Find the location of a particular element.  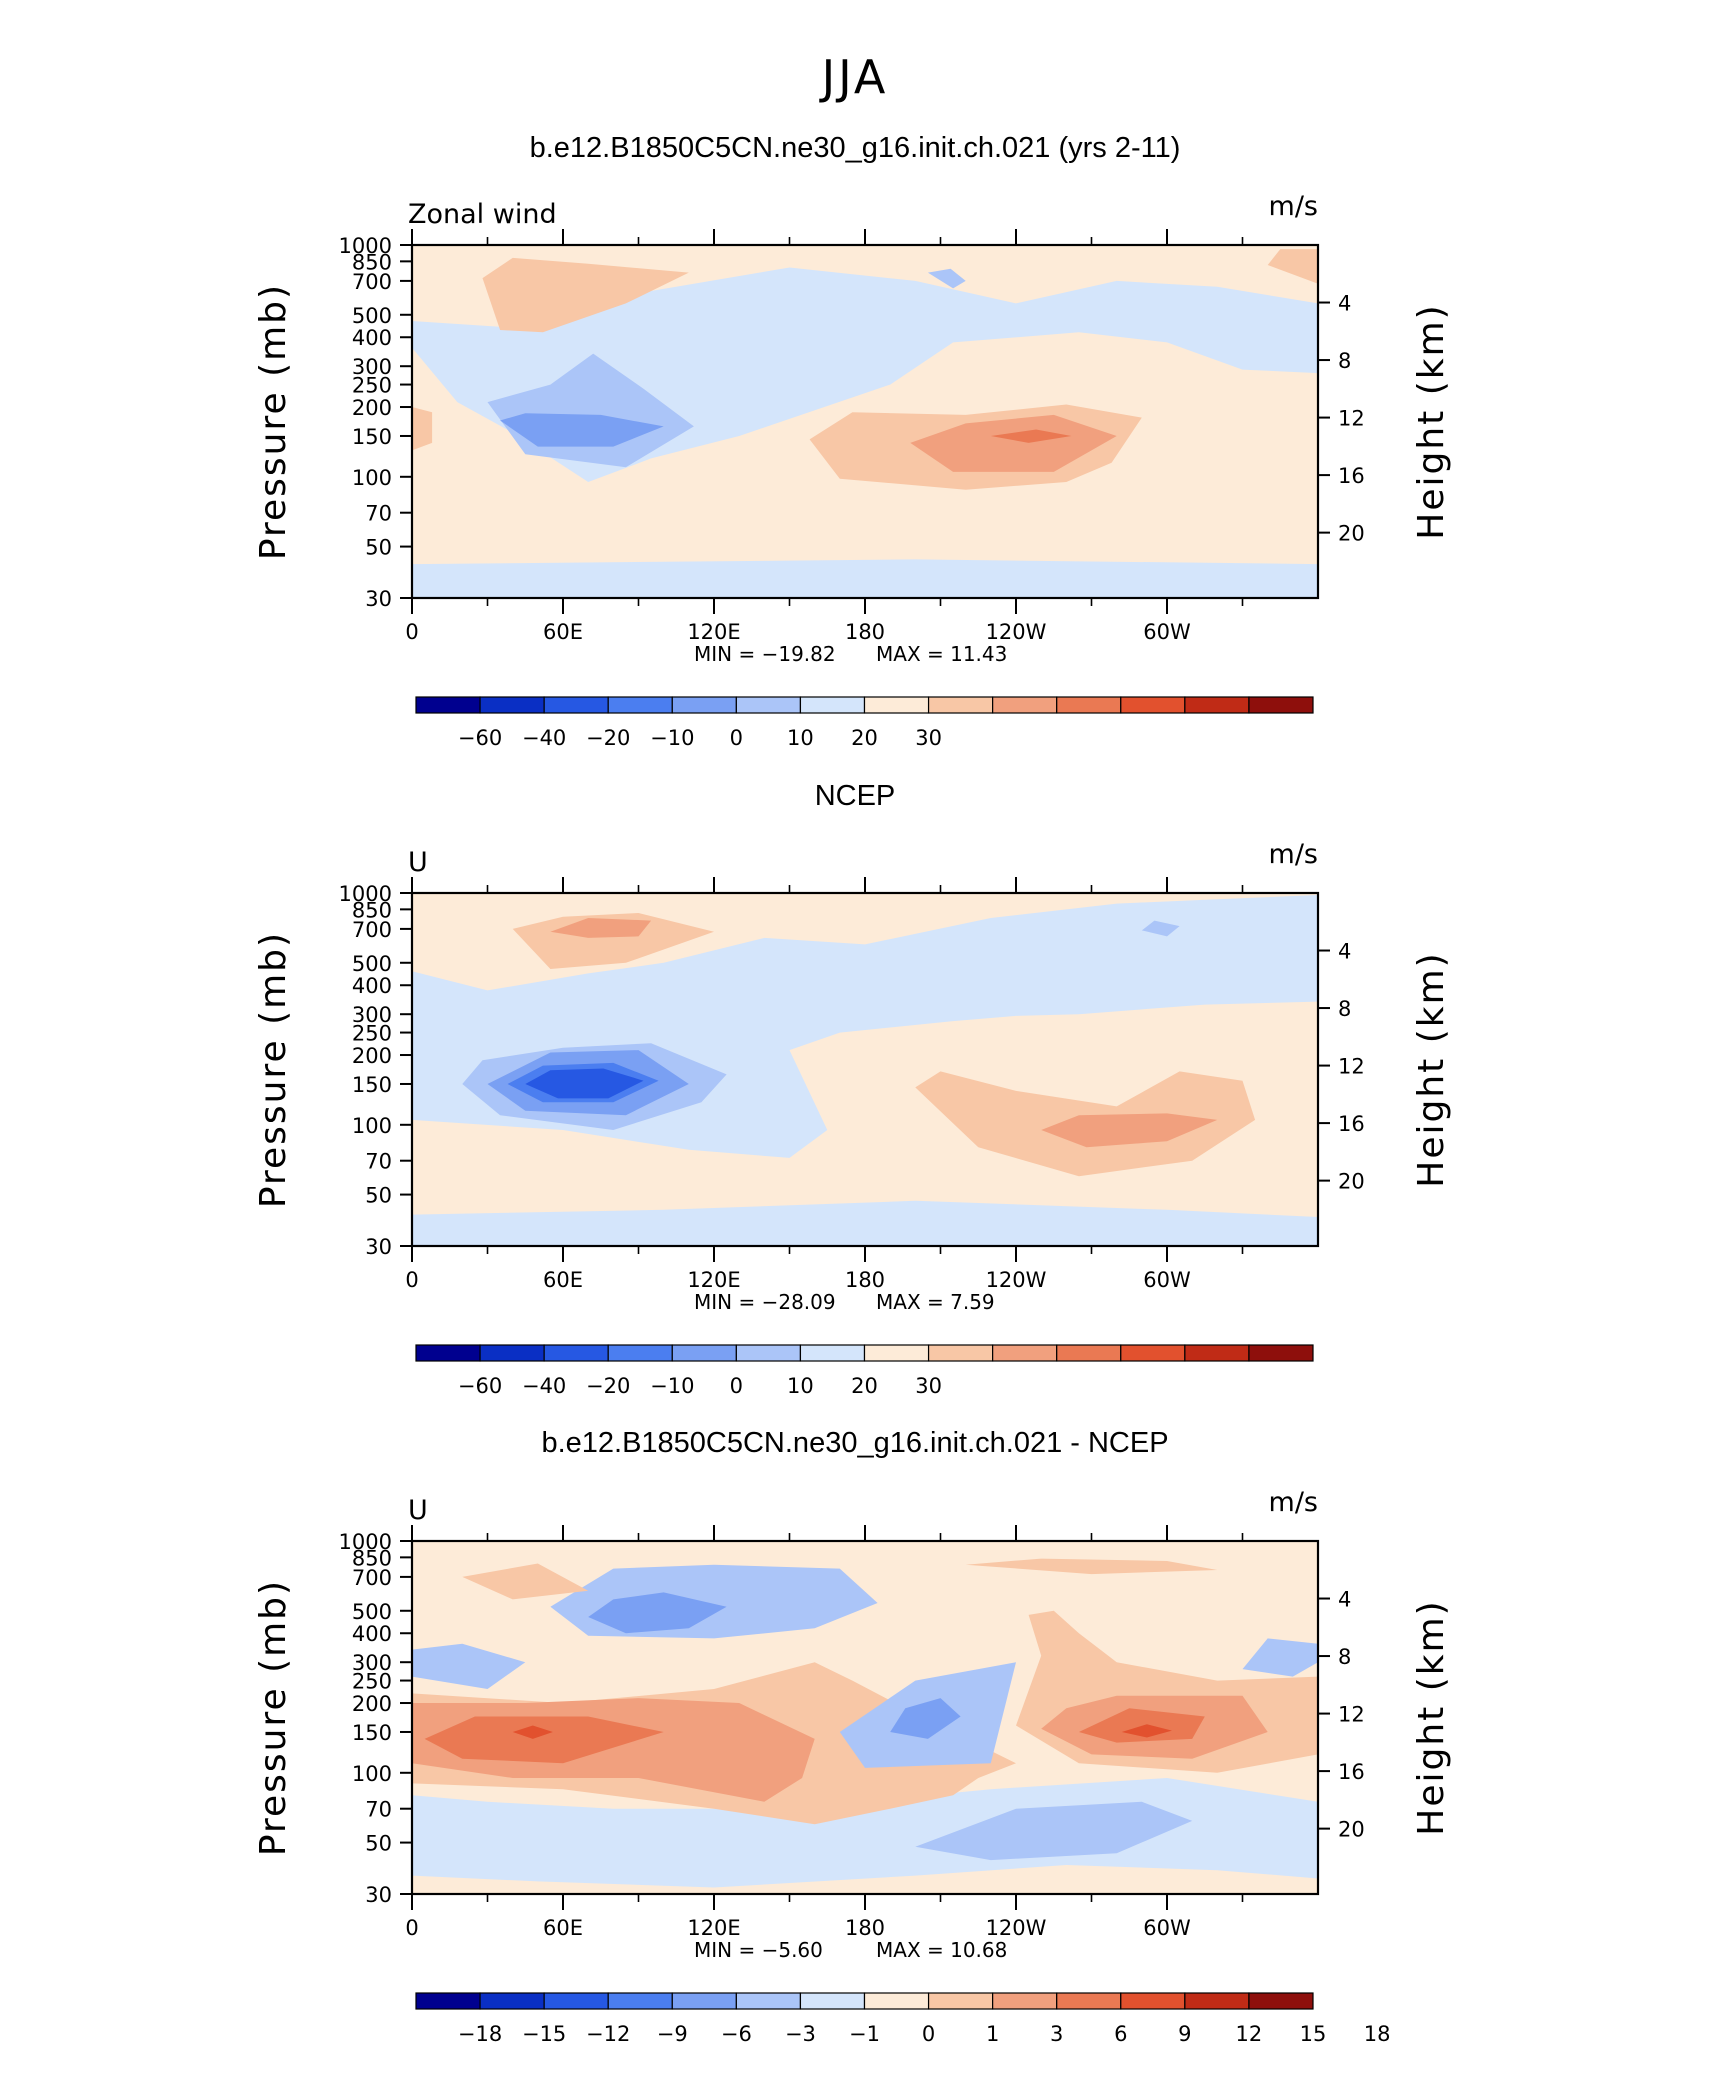

colorbar-tick-label: 3 is located at coordinates (1056, 2034).